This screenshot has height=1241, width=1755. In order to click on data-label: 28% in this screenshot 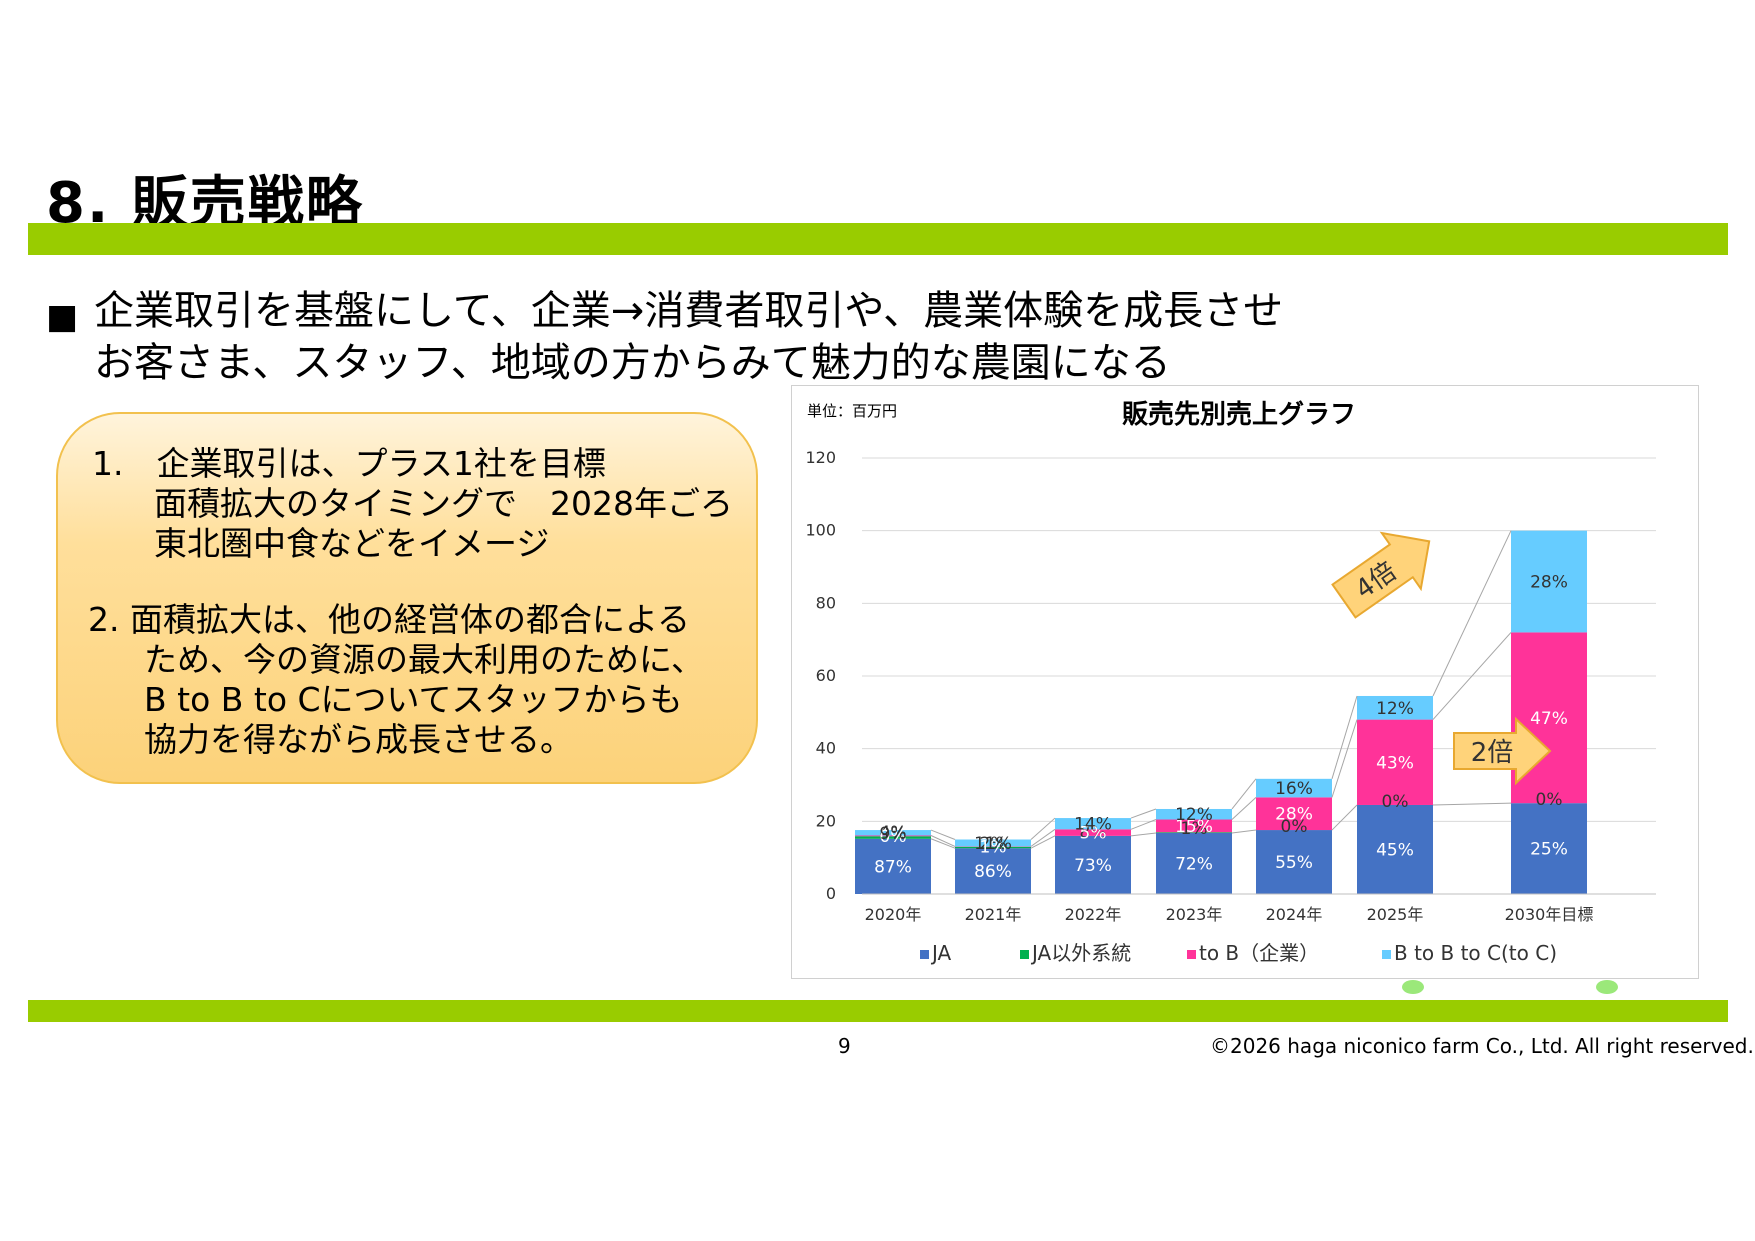, I will do `click(1294, 815)`.